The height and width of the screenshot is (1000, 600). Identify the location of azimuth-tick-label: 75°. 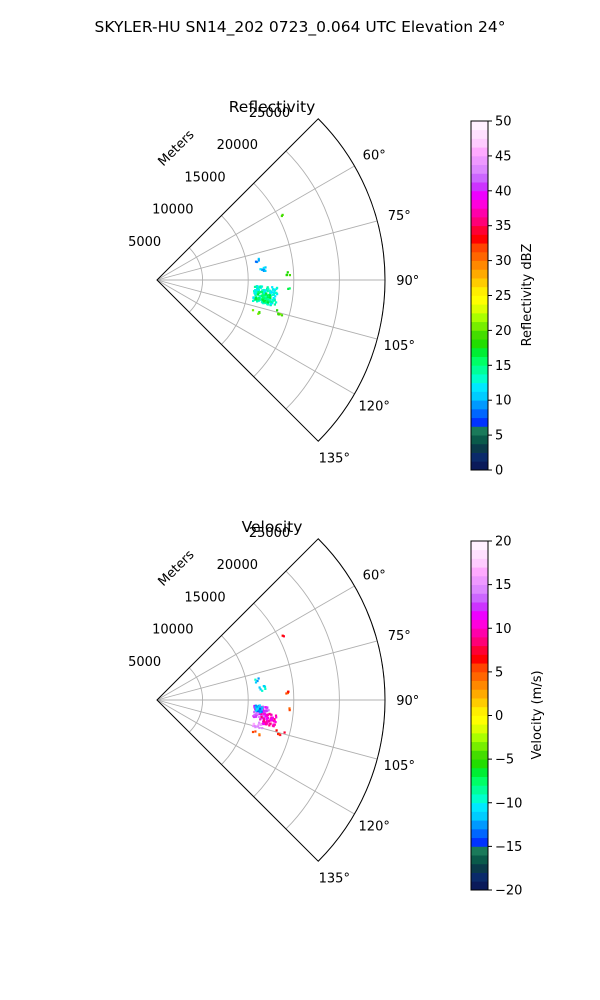
(399, 636).